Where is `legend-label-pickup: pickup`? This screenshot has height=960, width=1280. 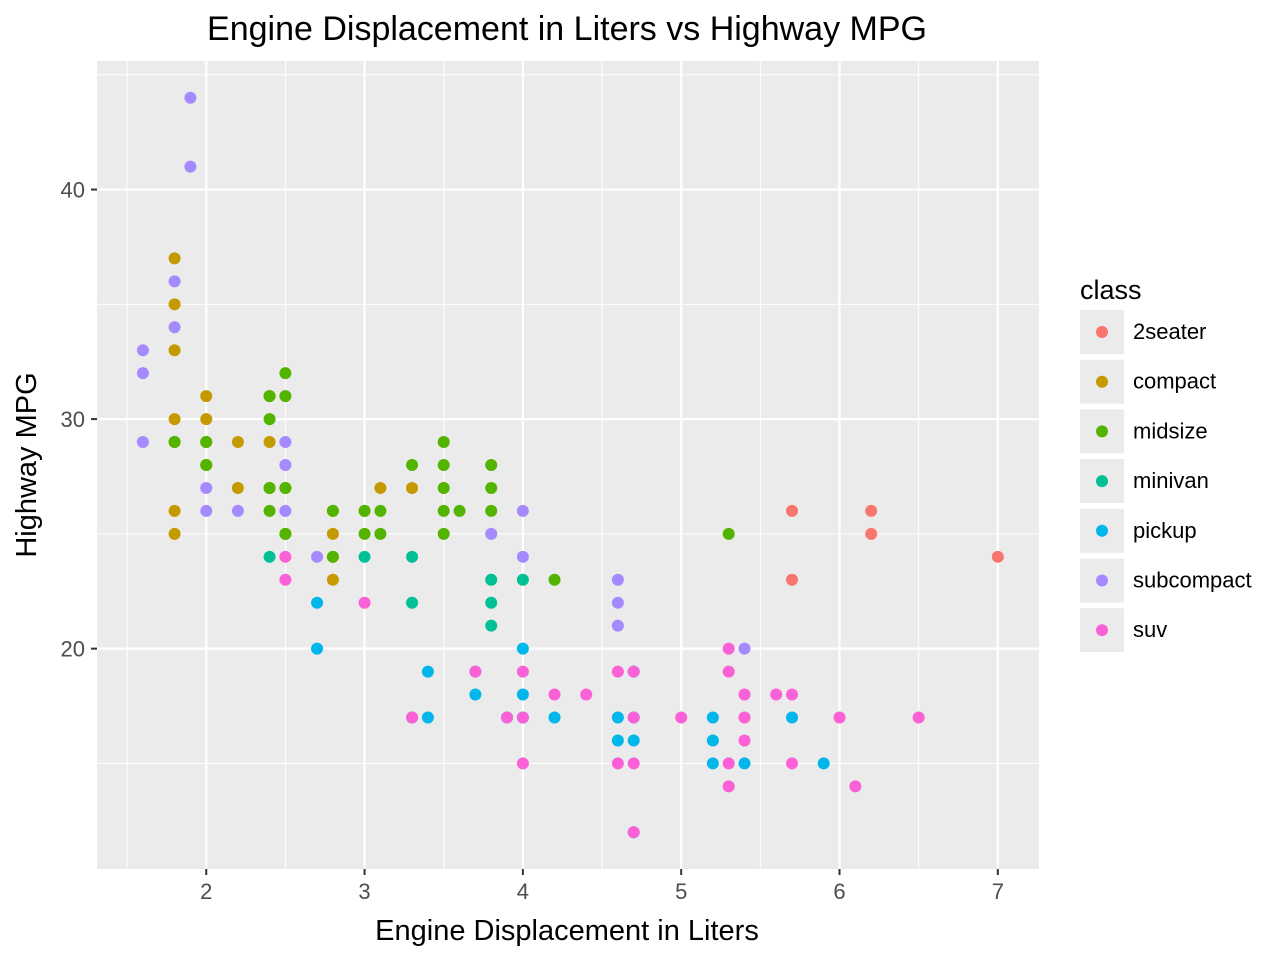 legend-label-pickup: pickup is located at coordinates (1165, 530).